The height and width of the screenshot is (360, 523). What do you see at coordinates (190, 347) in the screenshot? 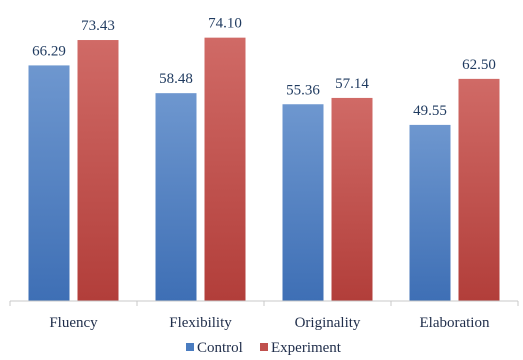
I see `legend-swatch-control` at bounding box center [190, 347].